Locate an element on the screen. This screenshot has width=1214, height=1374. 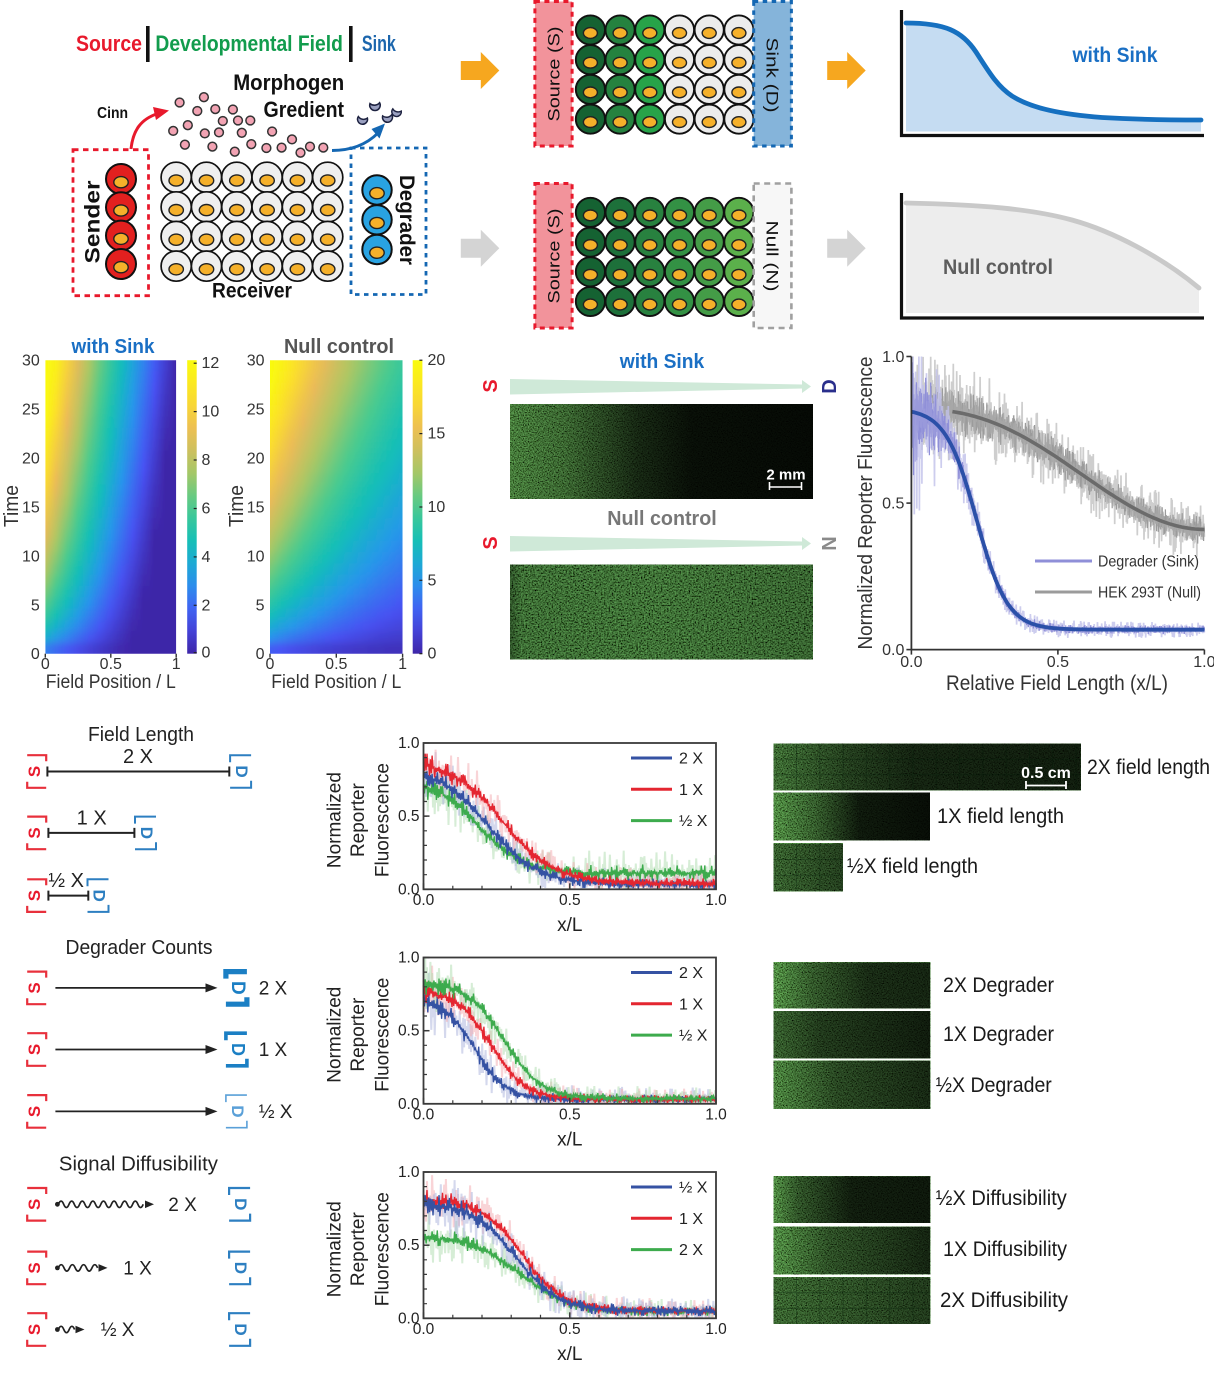
svg-text: 2 is located at coordinates (206, 605).